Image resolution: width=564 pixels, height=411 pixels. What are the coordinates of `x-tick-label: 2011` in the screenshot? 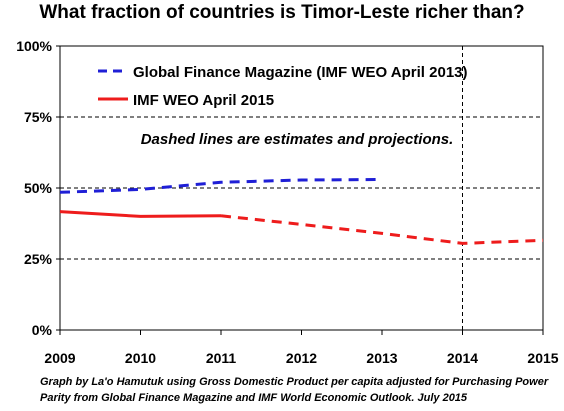 It's located at (221, 358).